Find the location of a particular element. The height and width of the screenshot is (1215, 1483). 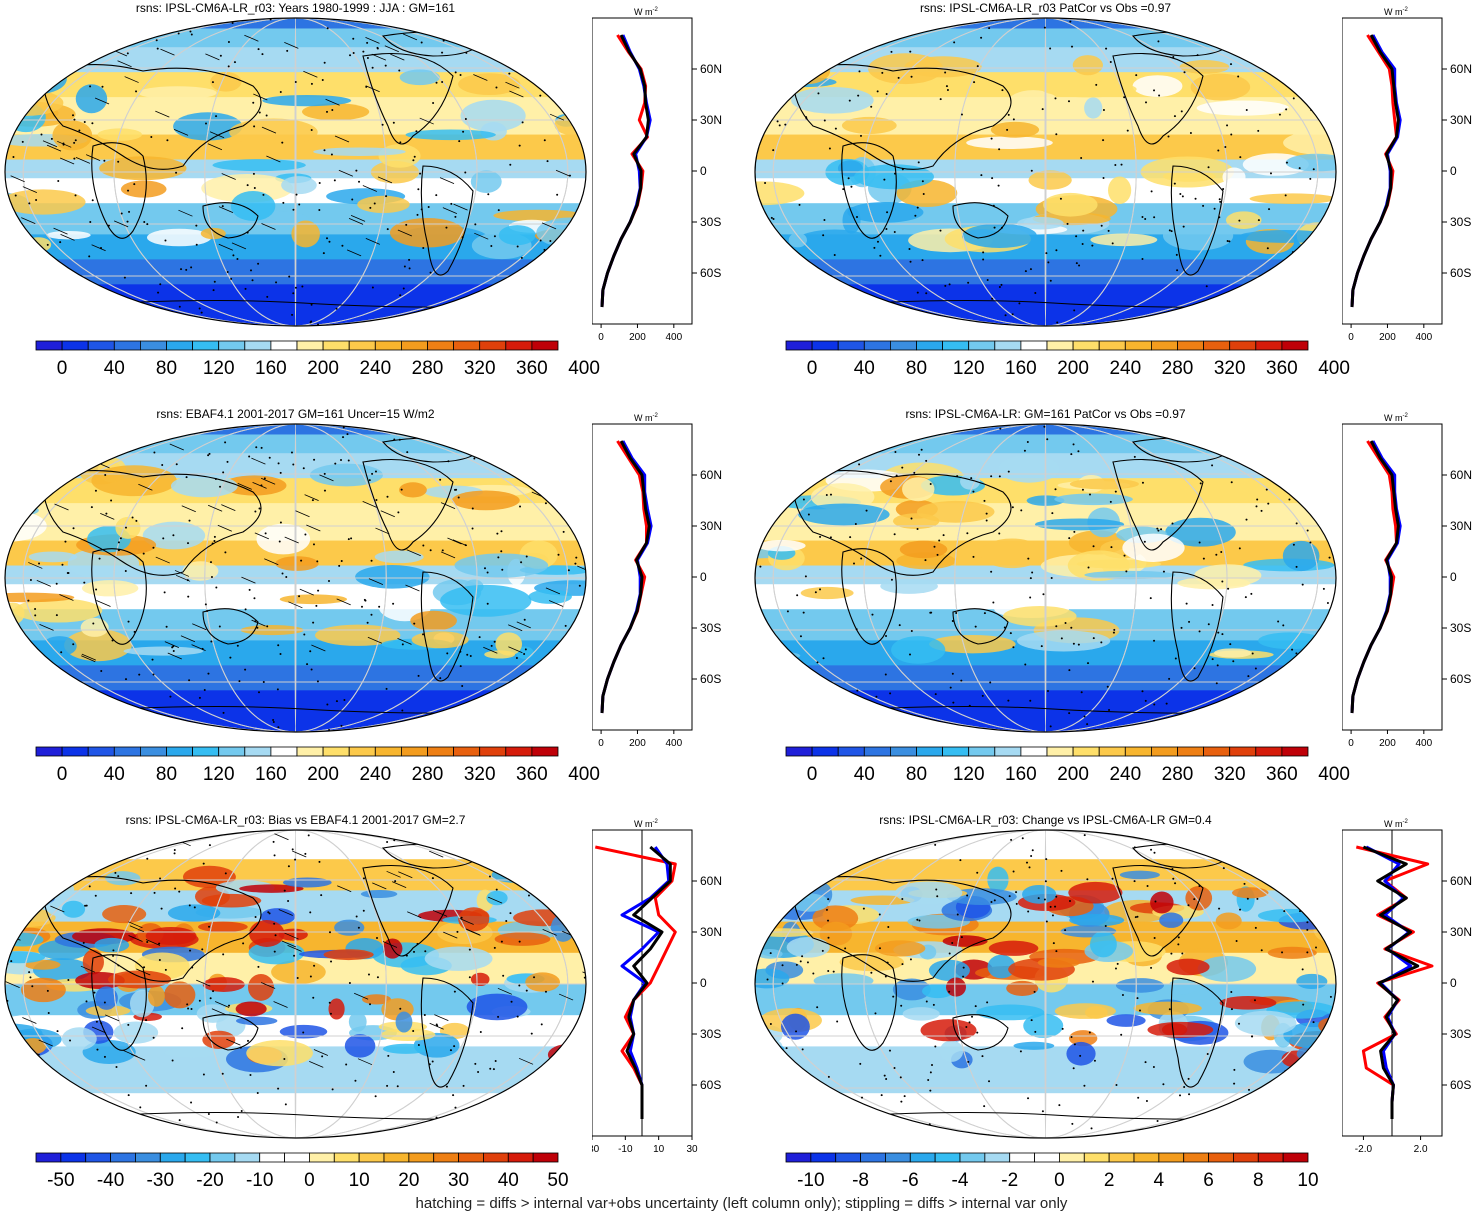

colorbar-tick-label: 0 is located at coordinates (812, 368).